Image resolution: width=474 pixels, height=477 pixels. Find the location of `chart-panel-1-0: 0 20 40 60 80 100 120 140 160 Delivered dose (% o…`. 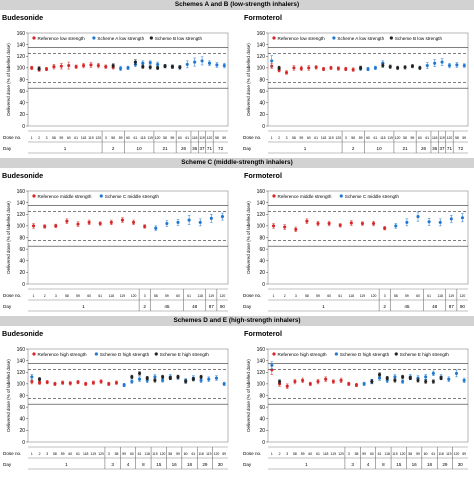

chart-panel-1-0: 0 20 40 60 80 100 120 140 160 Delivered dose (% o… is located at coordinates (117, 247).